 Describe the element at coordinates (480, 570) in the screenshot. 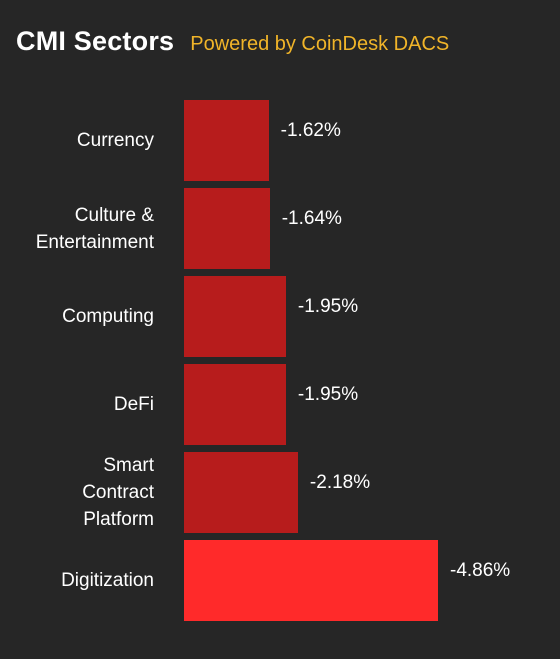

I see `value-label: -4.86%` at that location.